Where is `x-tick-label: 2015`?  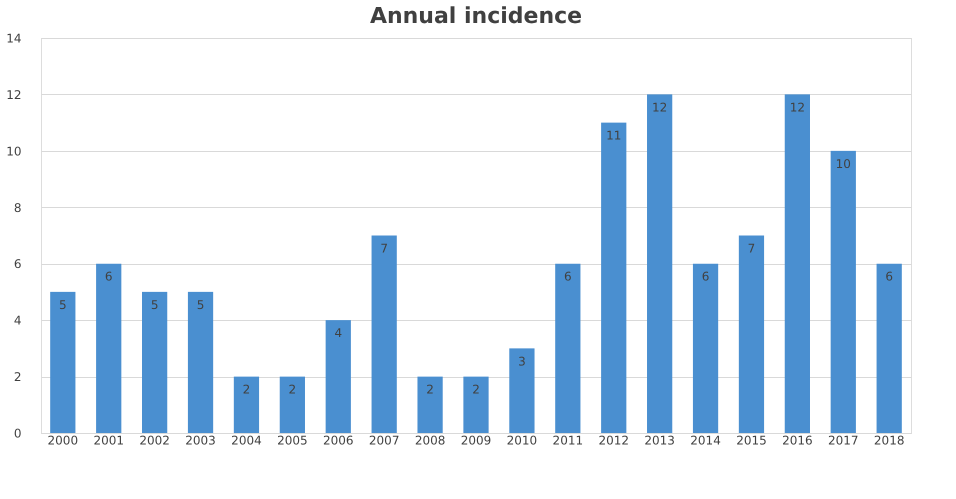
x-tick-label: 2015 is located at coordinates (751, 441).